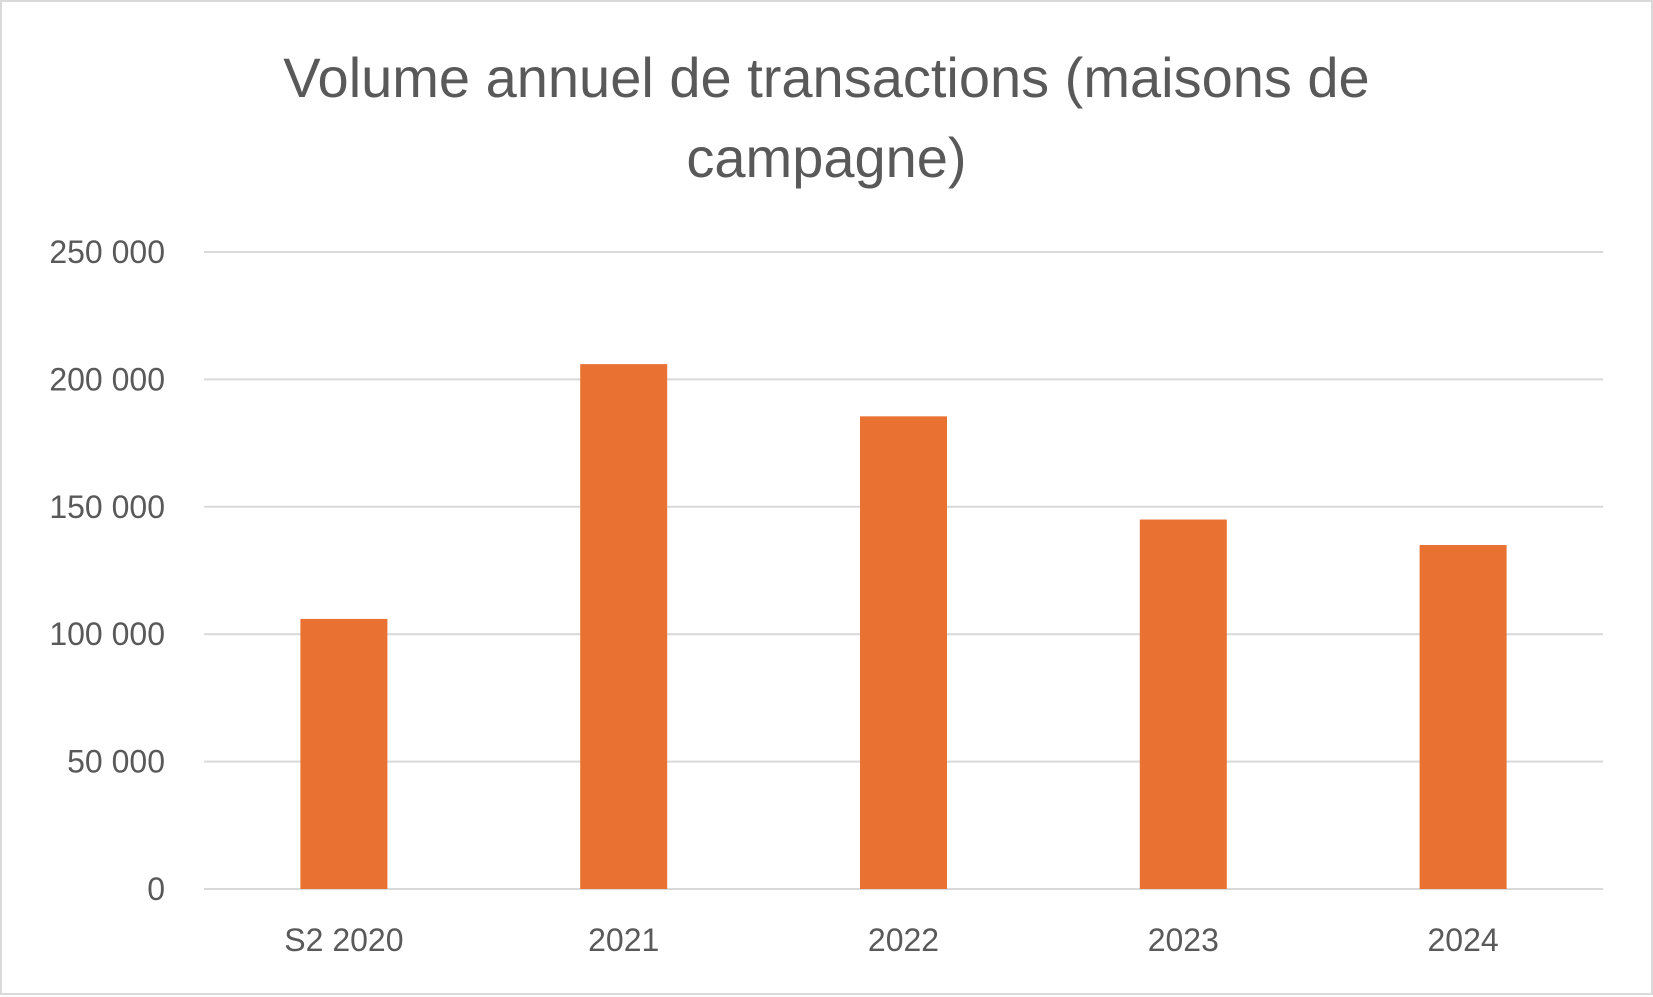  What do you see at coordinates (107, 634) in the screenshot?
I see `y-tick-label: 100 000` at bounding box center [107, 634].